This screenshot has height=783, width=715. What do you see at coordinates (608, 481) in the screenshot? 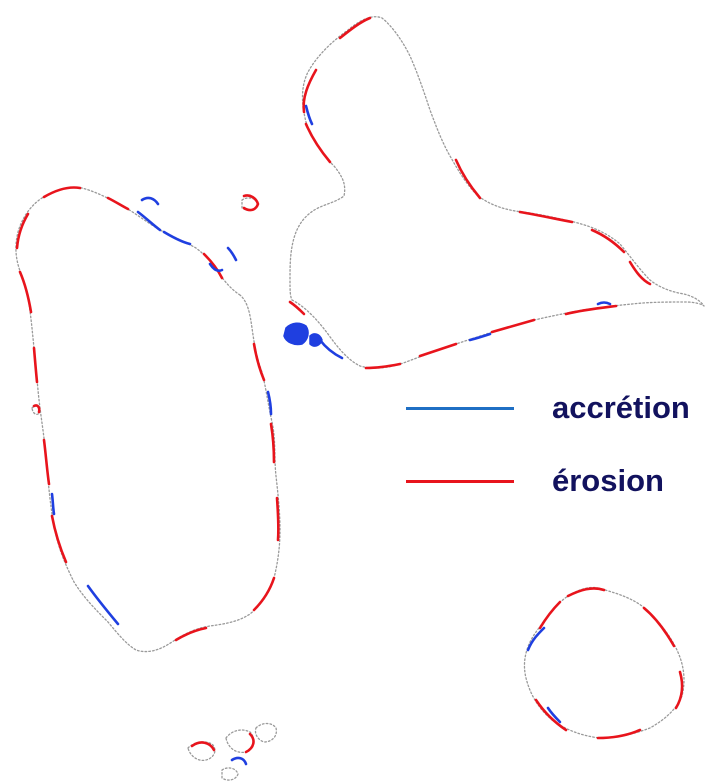
I see `legend-label-erosion: érosion` at bounding box center [608, 481].